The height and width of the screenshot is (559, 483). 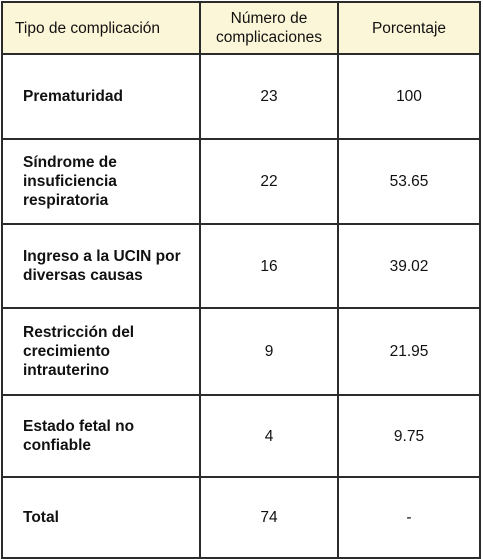 I want to click on row-complication-count: 16, so click(x=269, y=266).